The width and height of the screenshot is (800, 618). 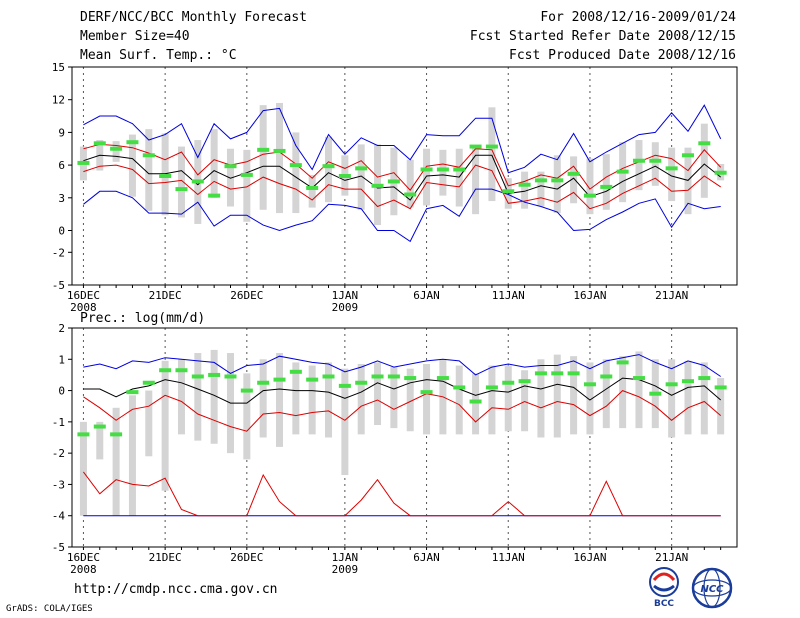 What do you see at coordinates (602, 36) in the screenshot?
I see `forecast-started: Fcst Started Refer Date 2008/12/15` at bounding box center [602, 36].